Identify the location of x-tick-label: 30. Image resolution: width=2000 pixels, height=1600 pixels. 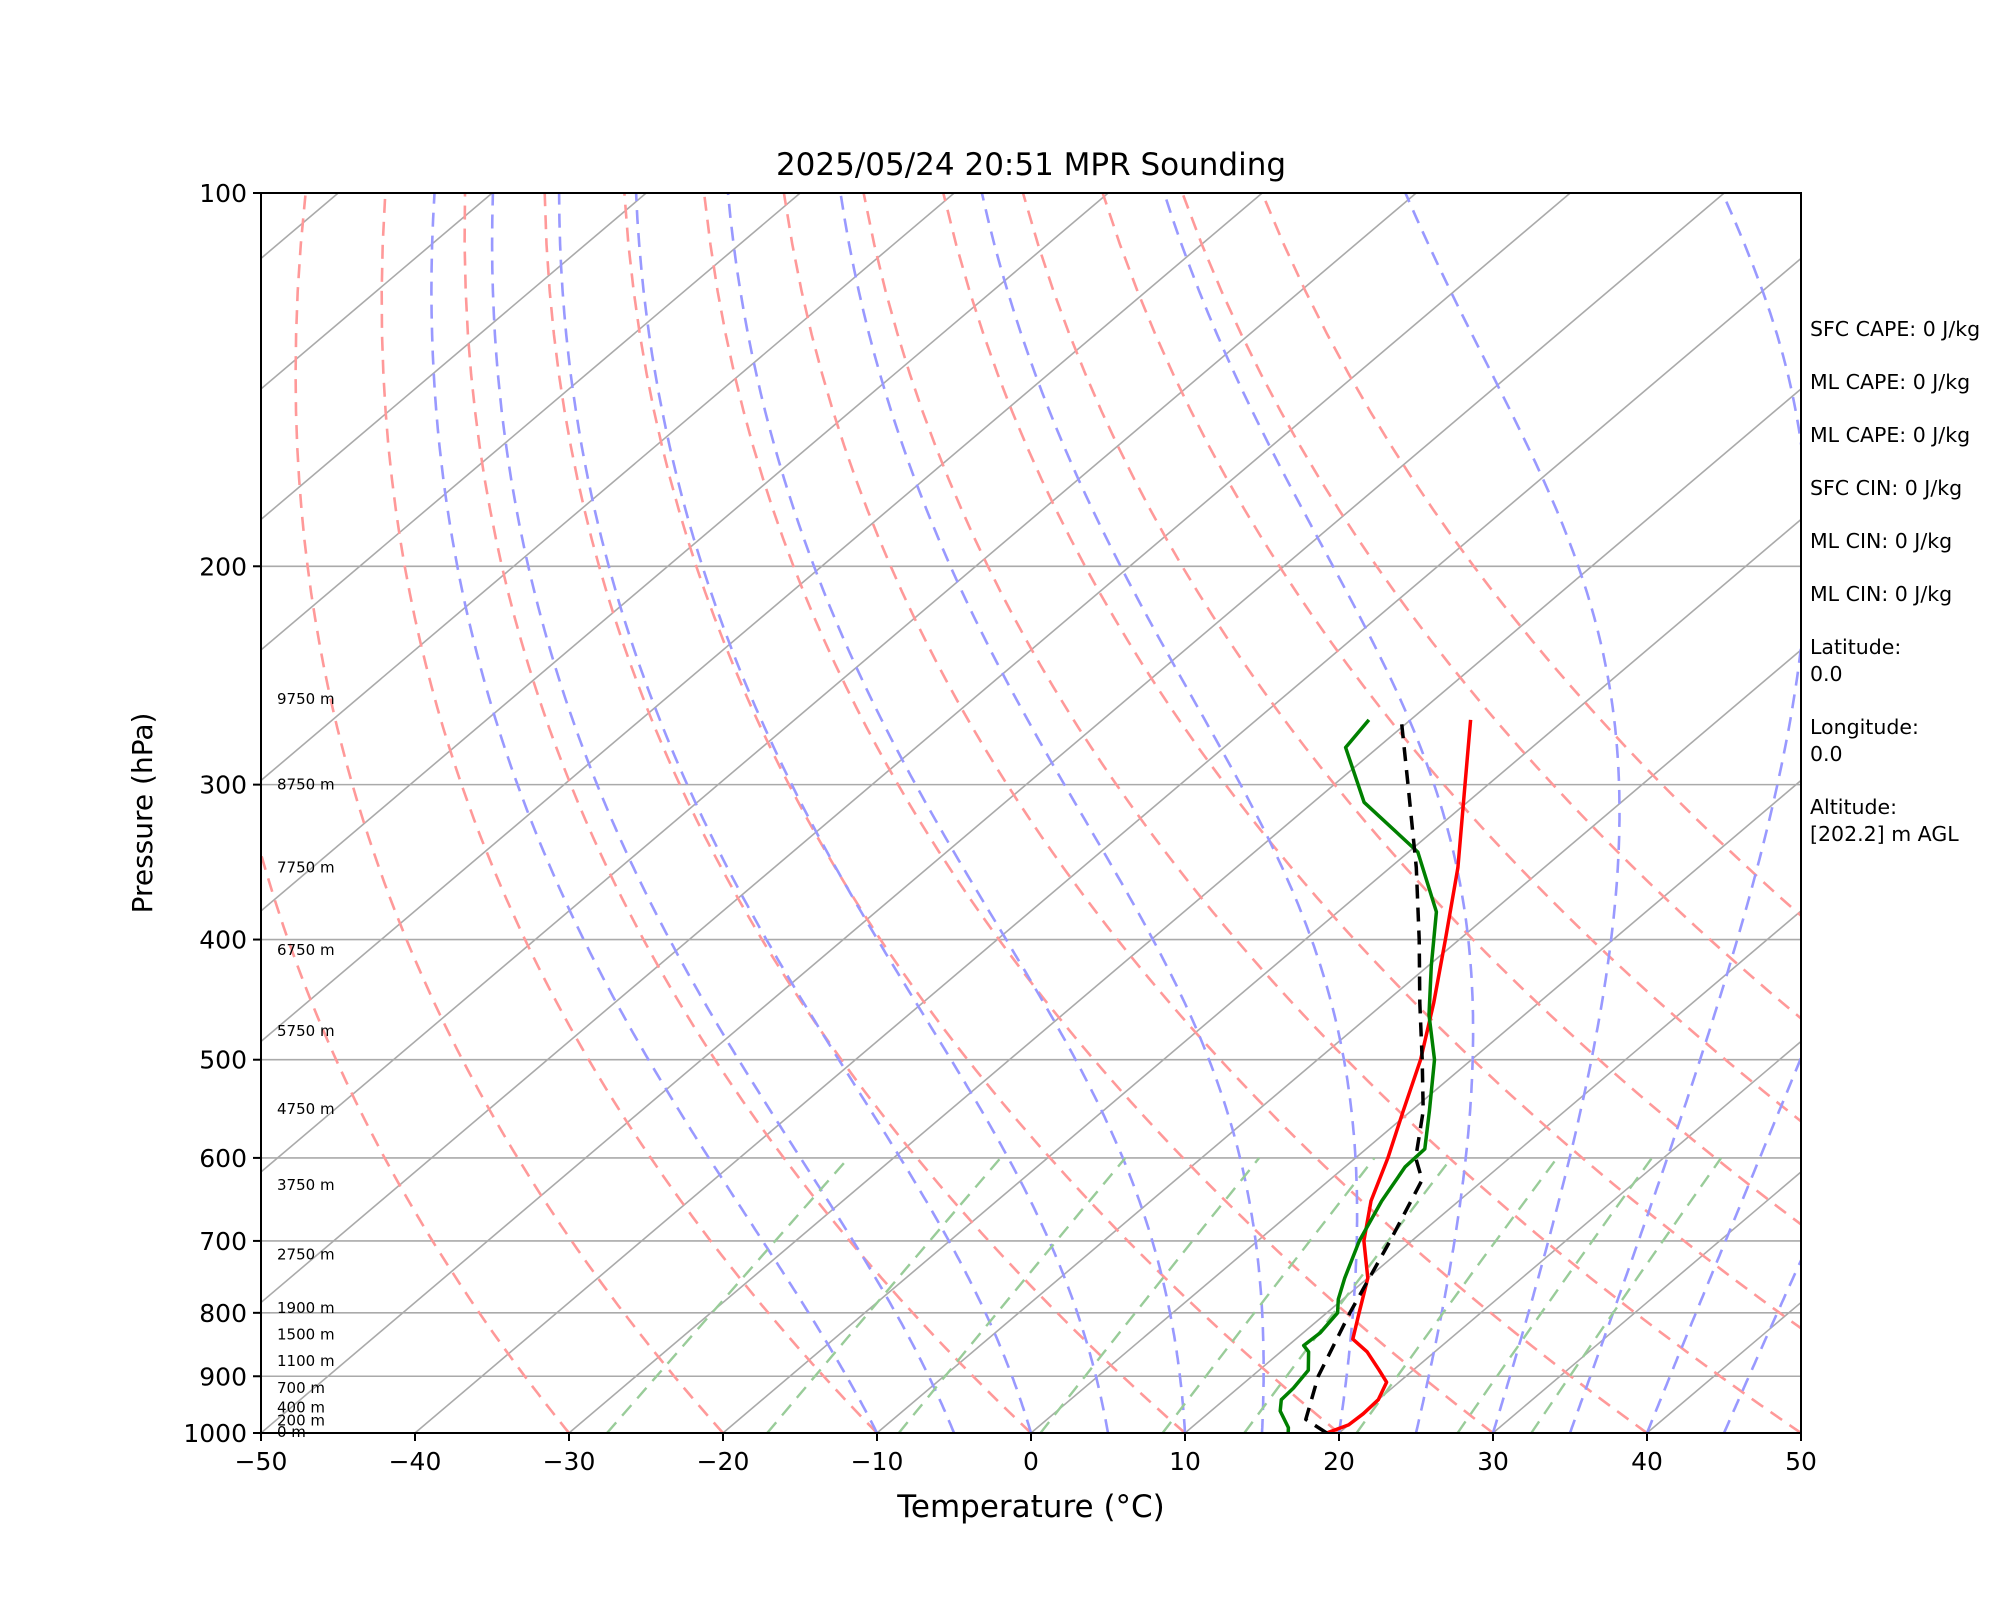
(1493, 1461).